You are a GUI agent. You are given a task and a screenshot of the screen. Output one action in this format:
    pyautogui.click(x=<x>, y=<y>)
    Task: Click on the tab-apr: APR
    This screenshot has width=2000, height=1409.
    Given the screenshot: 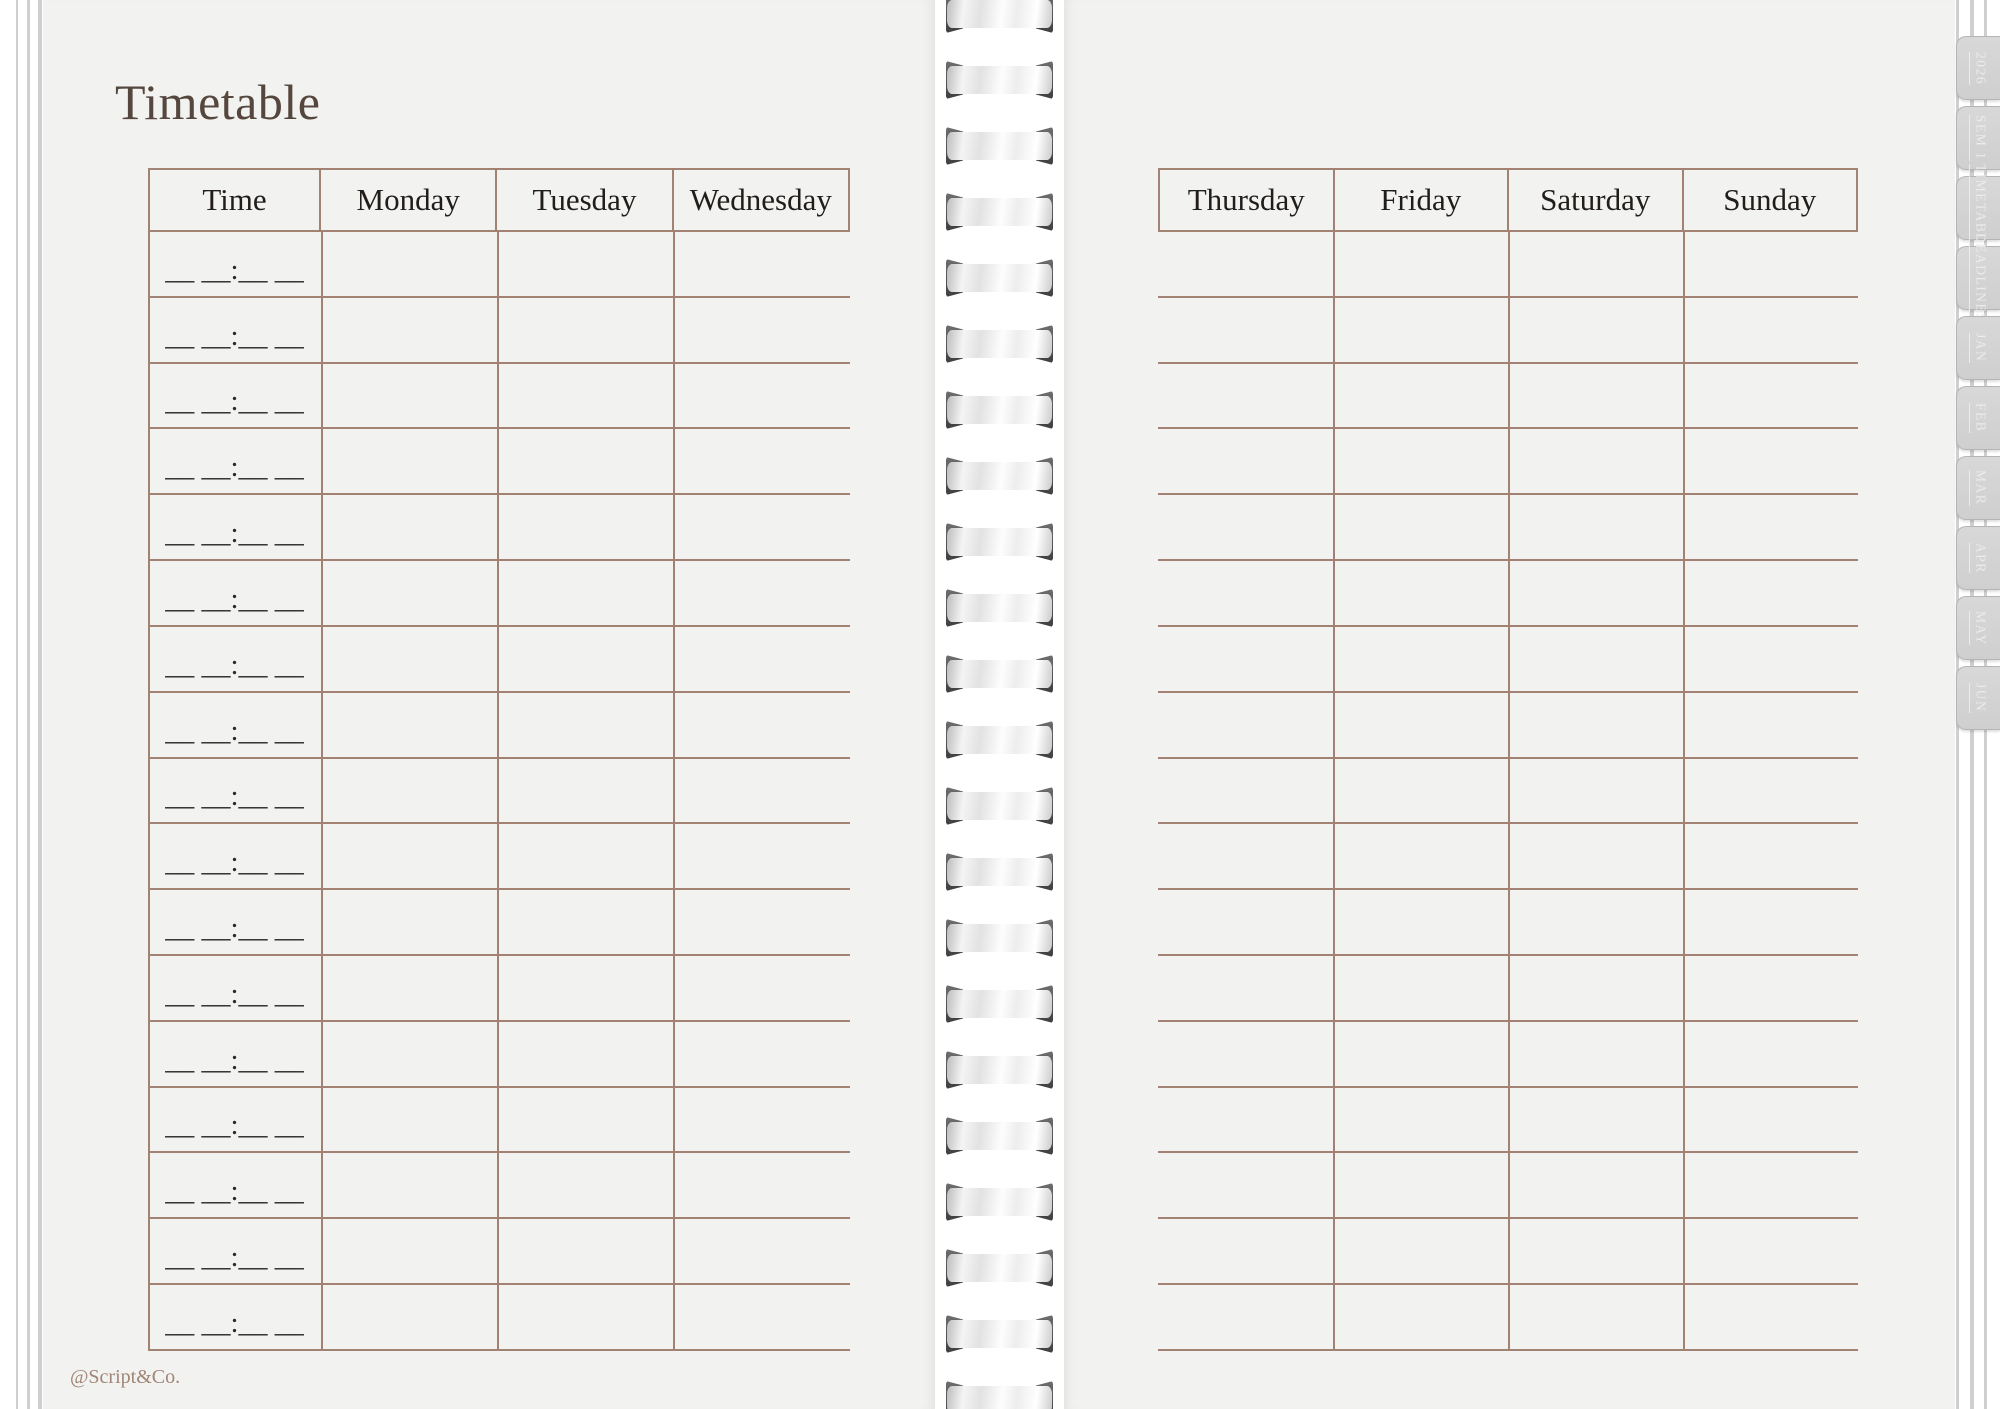 What is the action you would take?
    pyautogui.click(x=1978, y=558)
    